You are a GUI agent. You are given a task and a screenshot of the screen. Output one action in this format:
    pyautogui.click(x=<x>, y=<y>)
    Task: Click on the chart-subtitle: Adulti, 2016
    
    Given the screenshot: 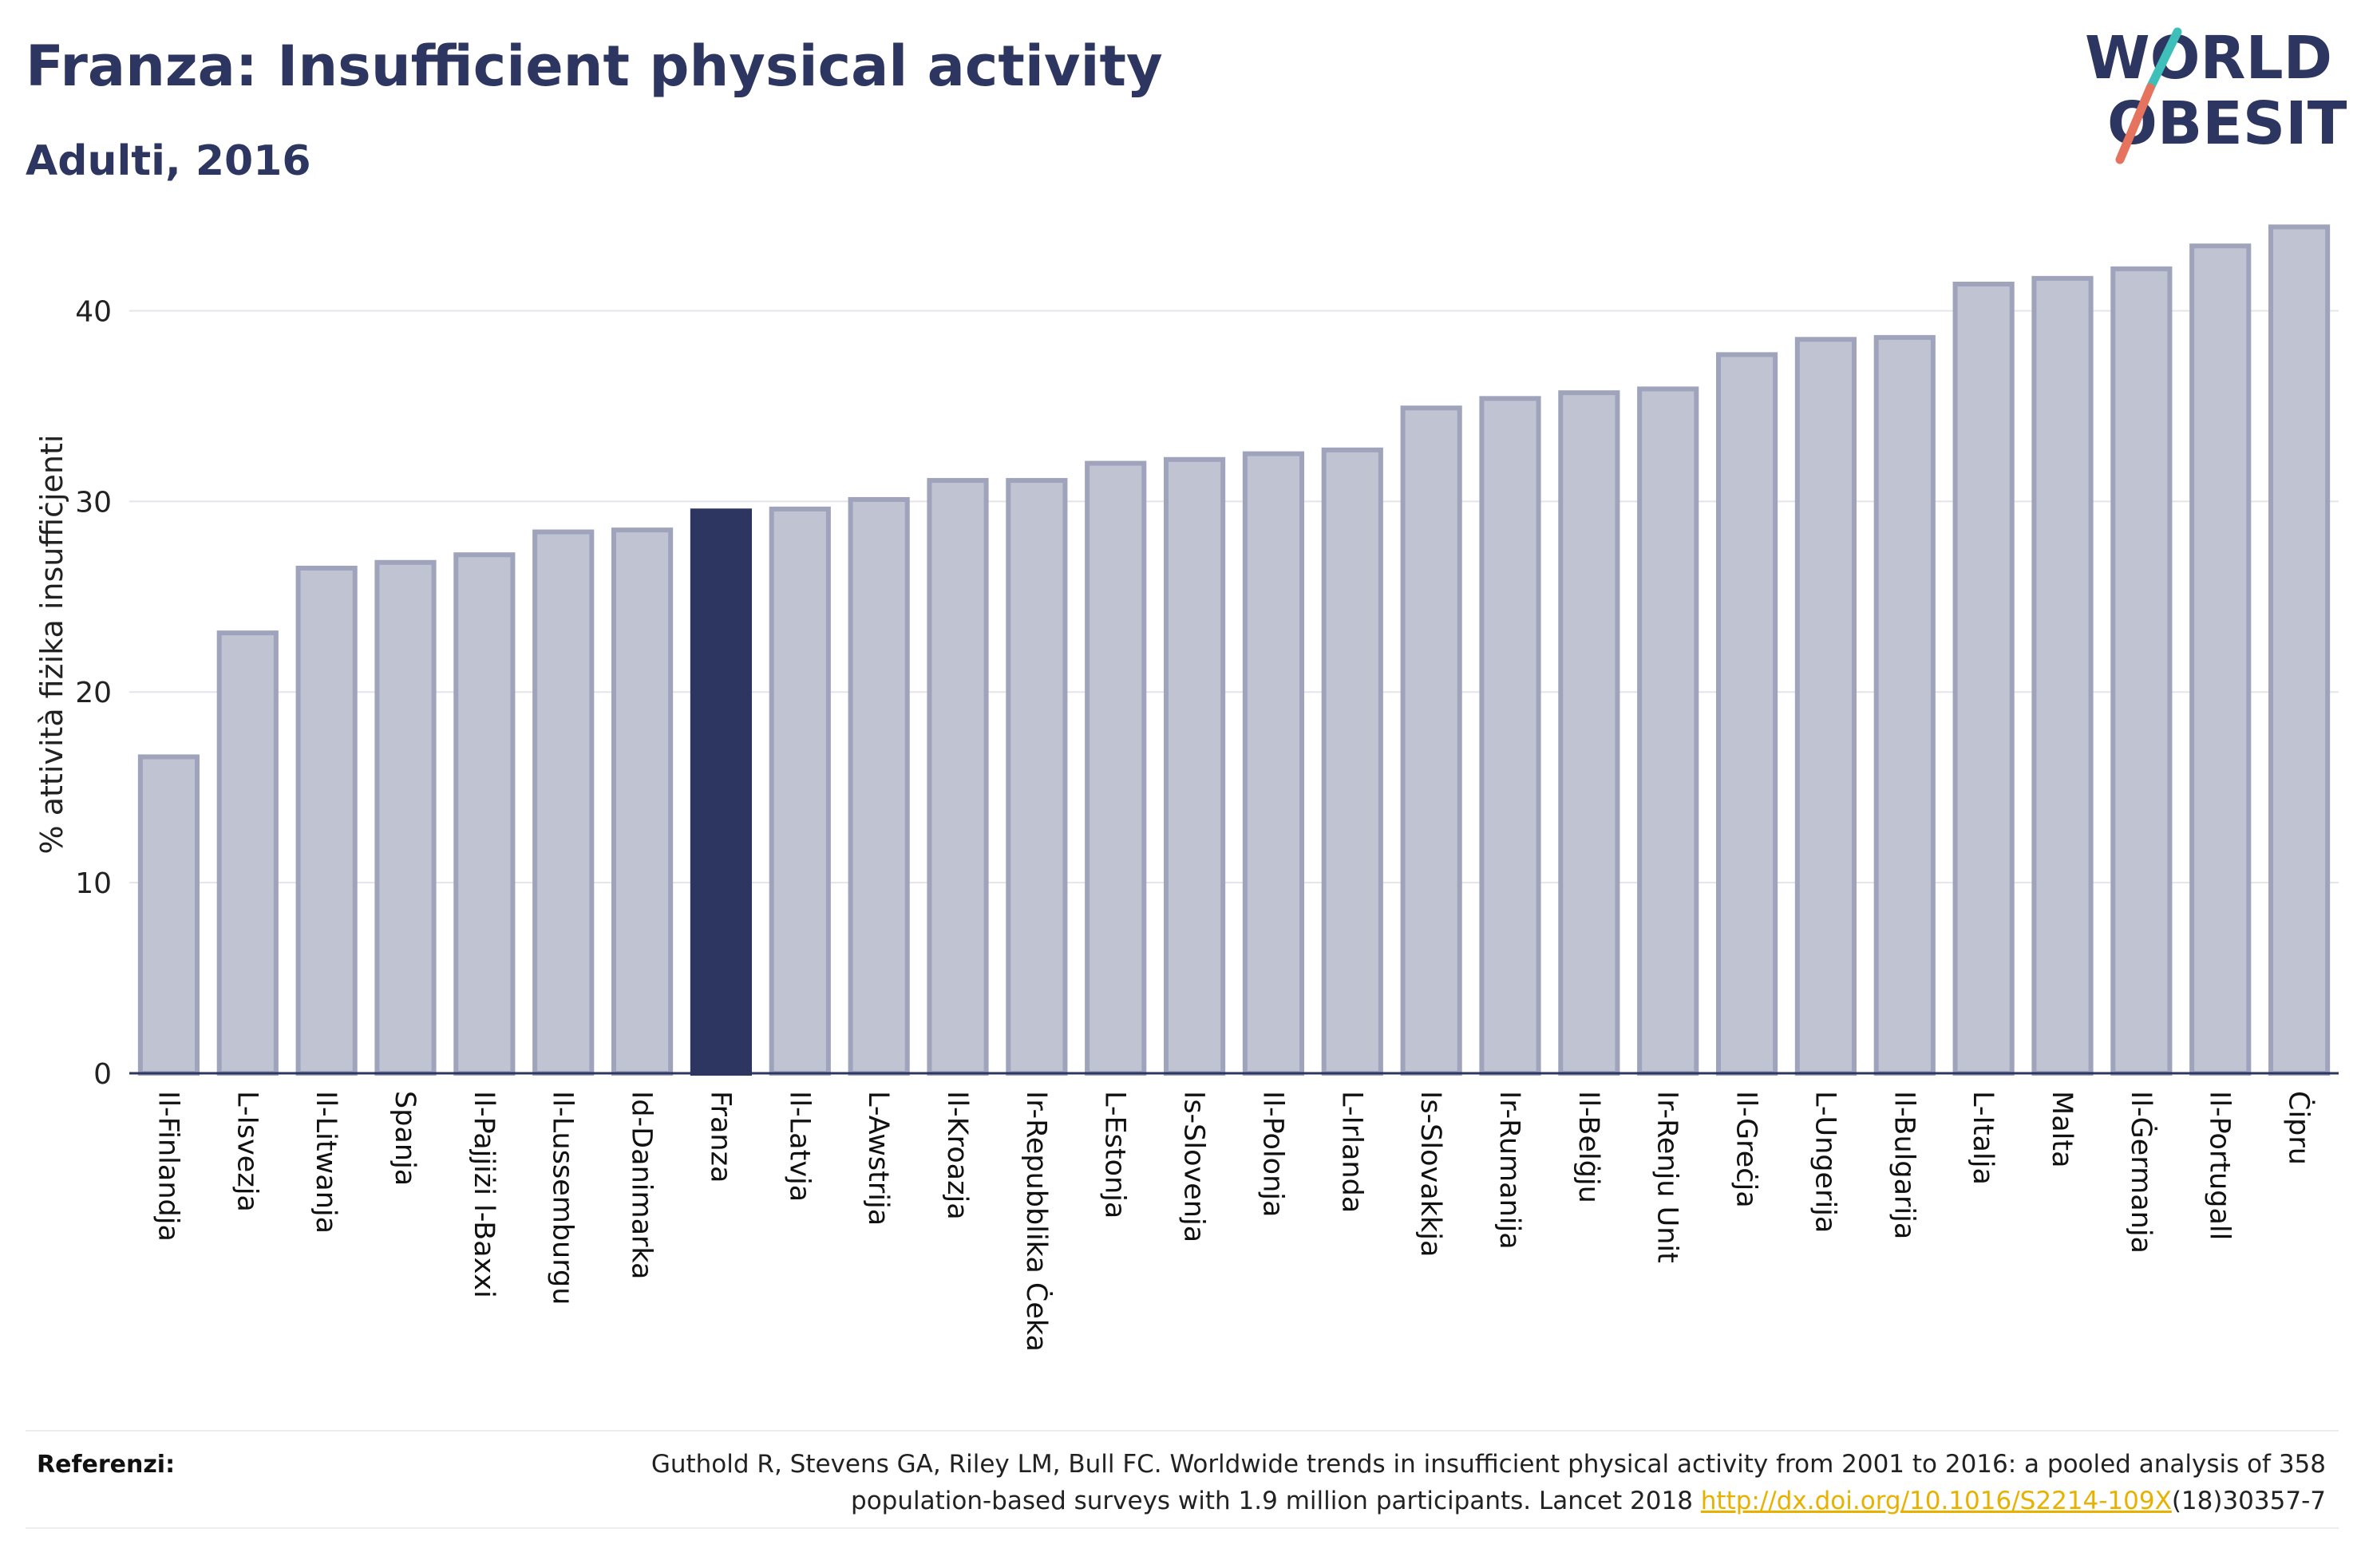 What is the action you would take?
    pyautogui.click(x=168, y=161)
    